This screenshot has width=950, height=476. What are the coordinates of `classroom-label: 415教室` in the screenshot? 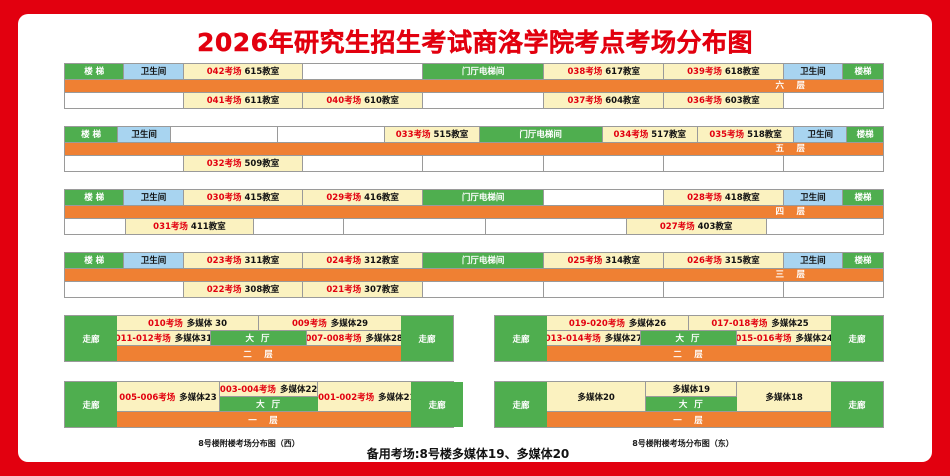 It's located at (262, 197).